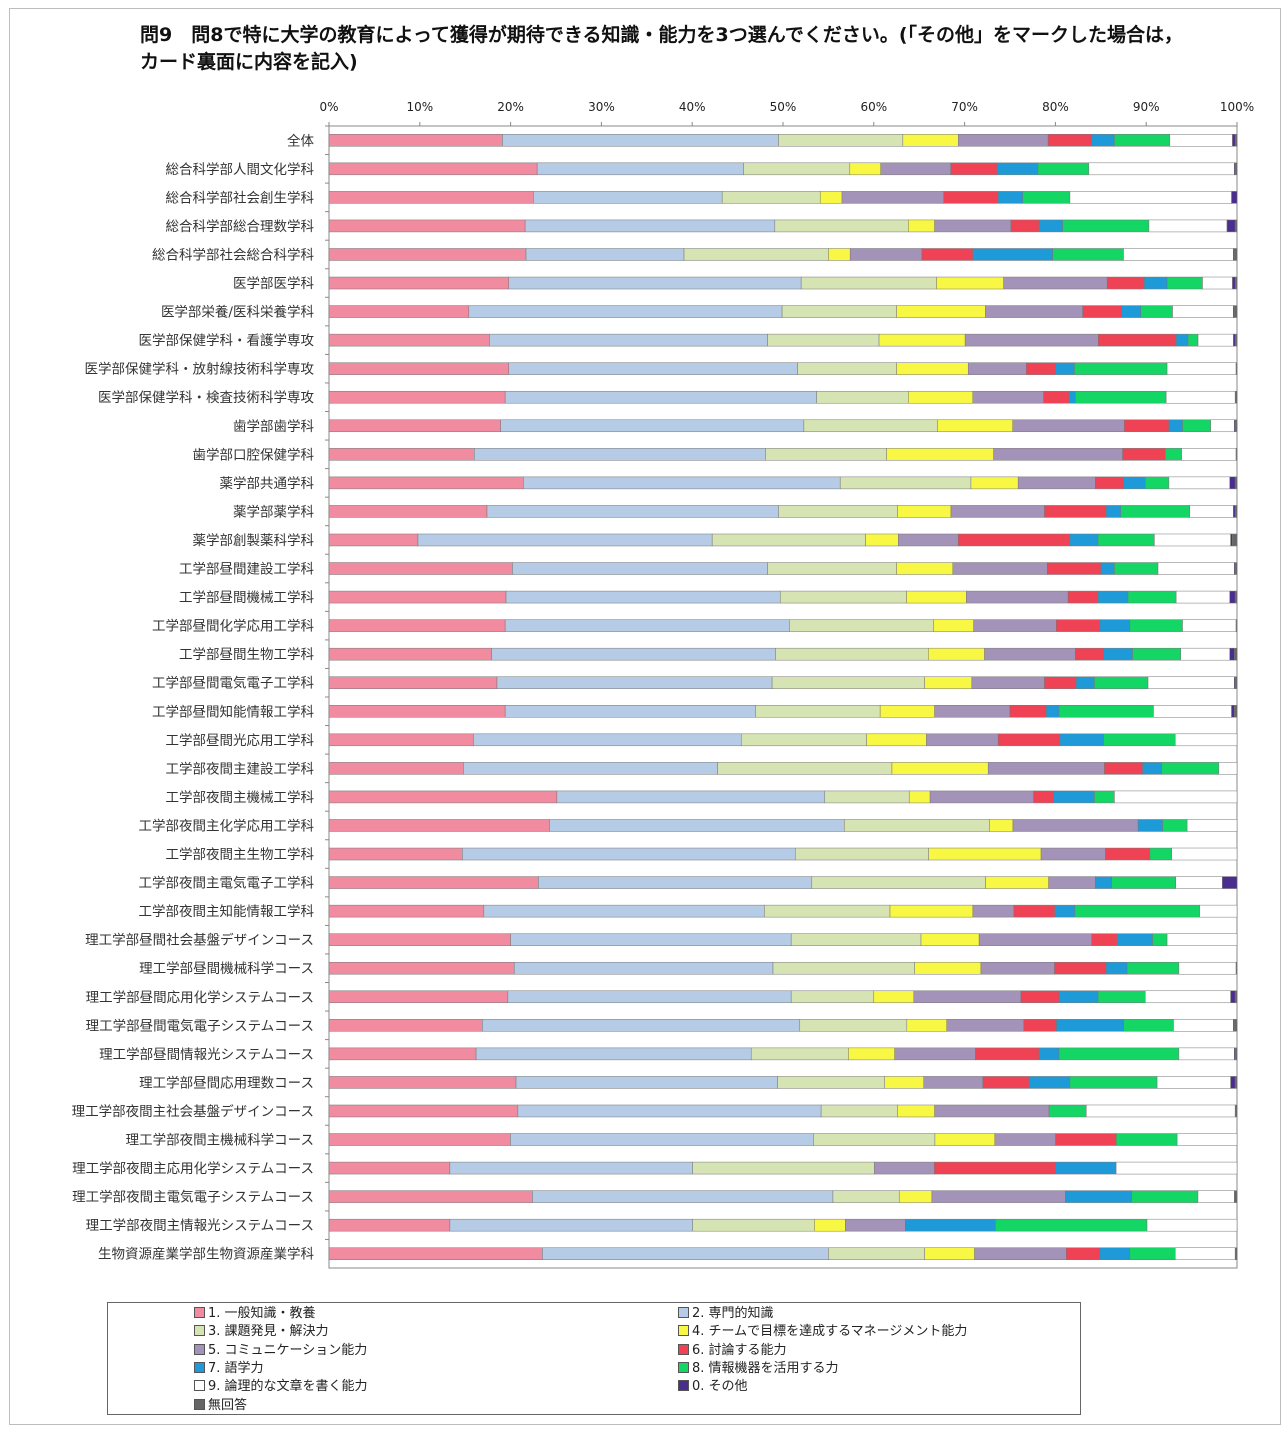 This screenshot has width=1286, height=1429. I want to click on category-label: 工学部昼間化学応用工学科, so click(233, 627).